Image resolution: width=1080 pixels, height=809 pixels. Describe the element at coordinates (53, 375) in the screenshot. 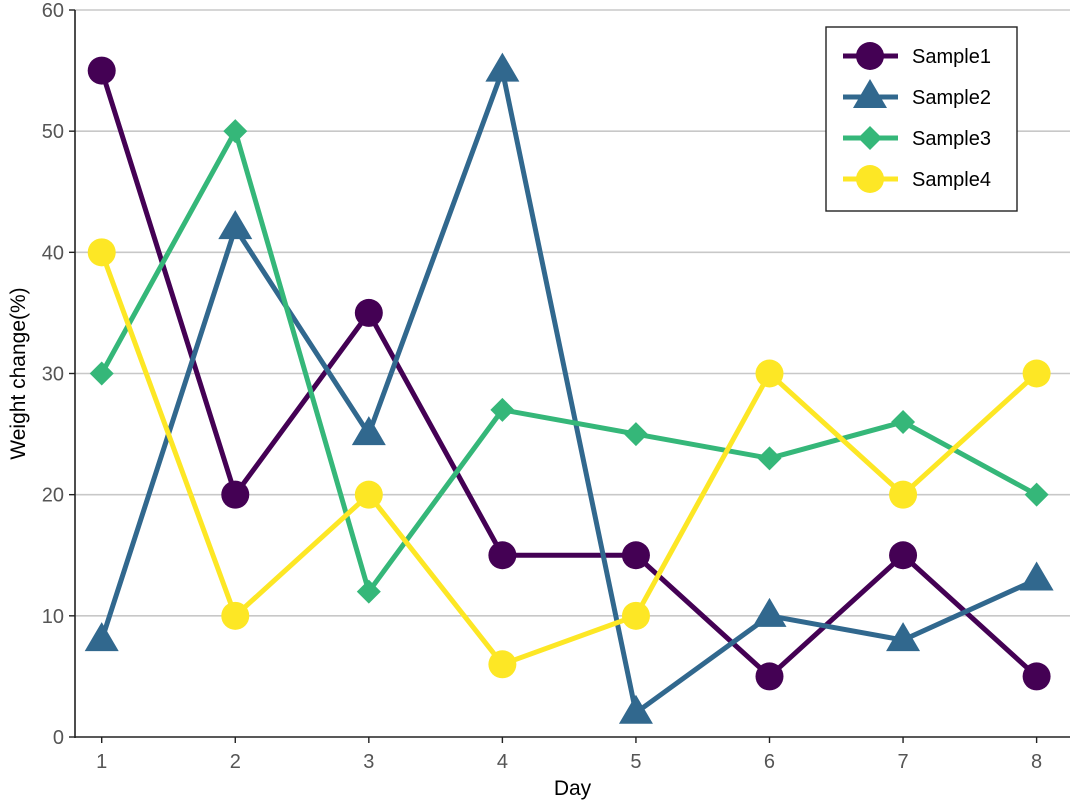

I see `y-tick-label: 30` at that location.